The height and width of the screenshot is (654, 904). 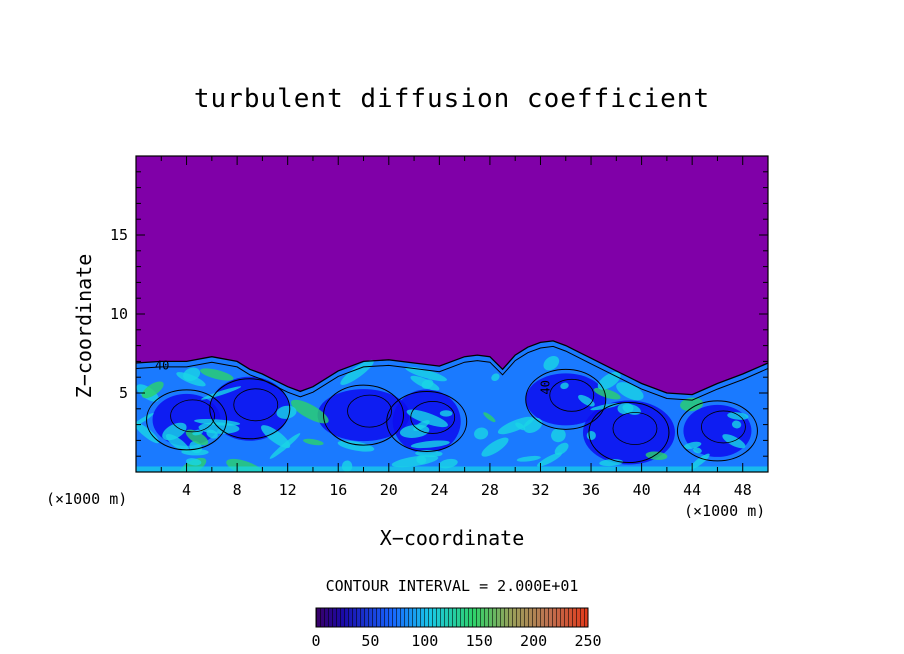 What do you see at coordinates (370, 641) in the screenshot?
I see `colorbar-tick-label: 50` at bounding box center [370, 641].